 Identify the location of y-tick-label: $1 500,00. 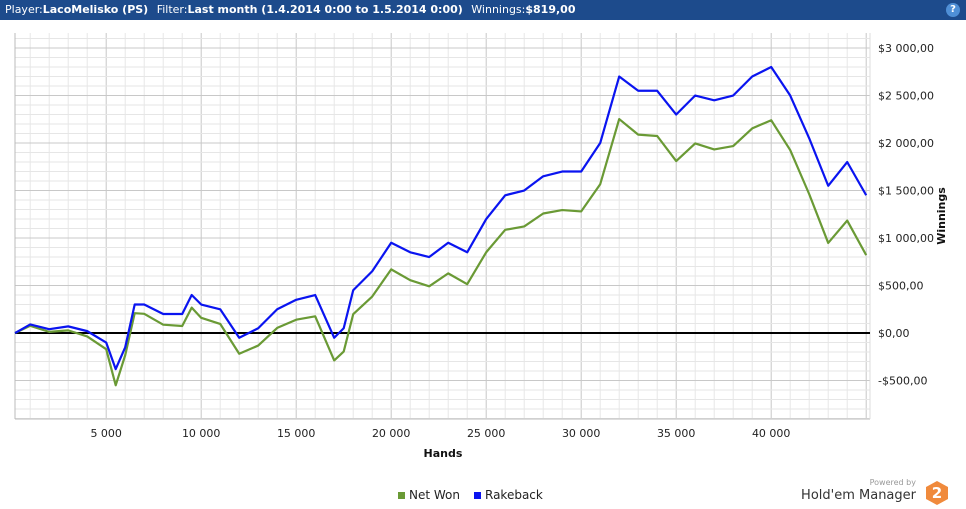
(906, 191).